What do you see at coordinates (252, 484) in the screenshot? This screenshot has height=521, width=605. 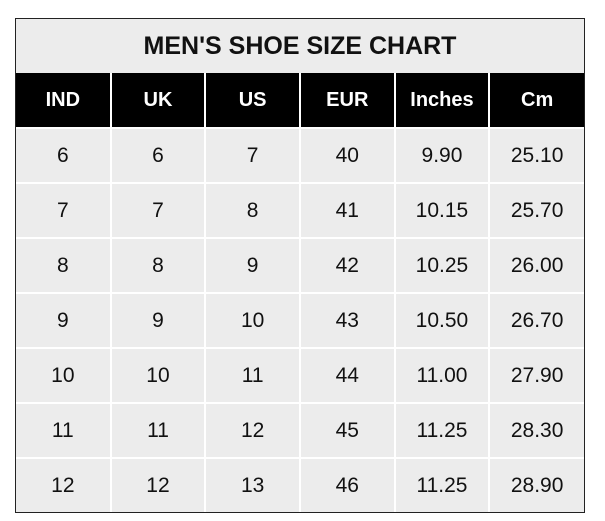 I see `table-cell: 13` at bounding box center [252, 484].